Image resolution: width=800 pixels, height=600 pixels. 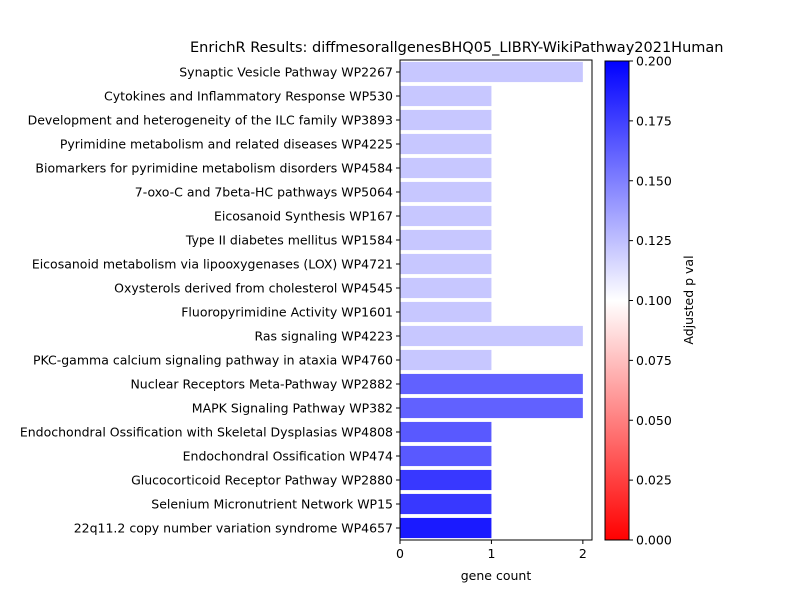 I want to click on y-tick-label: MAPK Signaling Pathway WP382, so click(x=292, y=408).